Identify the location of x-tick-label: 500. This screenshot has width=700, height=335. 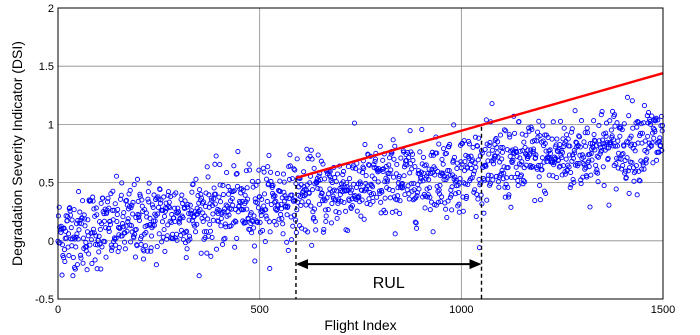
(259, 310).